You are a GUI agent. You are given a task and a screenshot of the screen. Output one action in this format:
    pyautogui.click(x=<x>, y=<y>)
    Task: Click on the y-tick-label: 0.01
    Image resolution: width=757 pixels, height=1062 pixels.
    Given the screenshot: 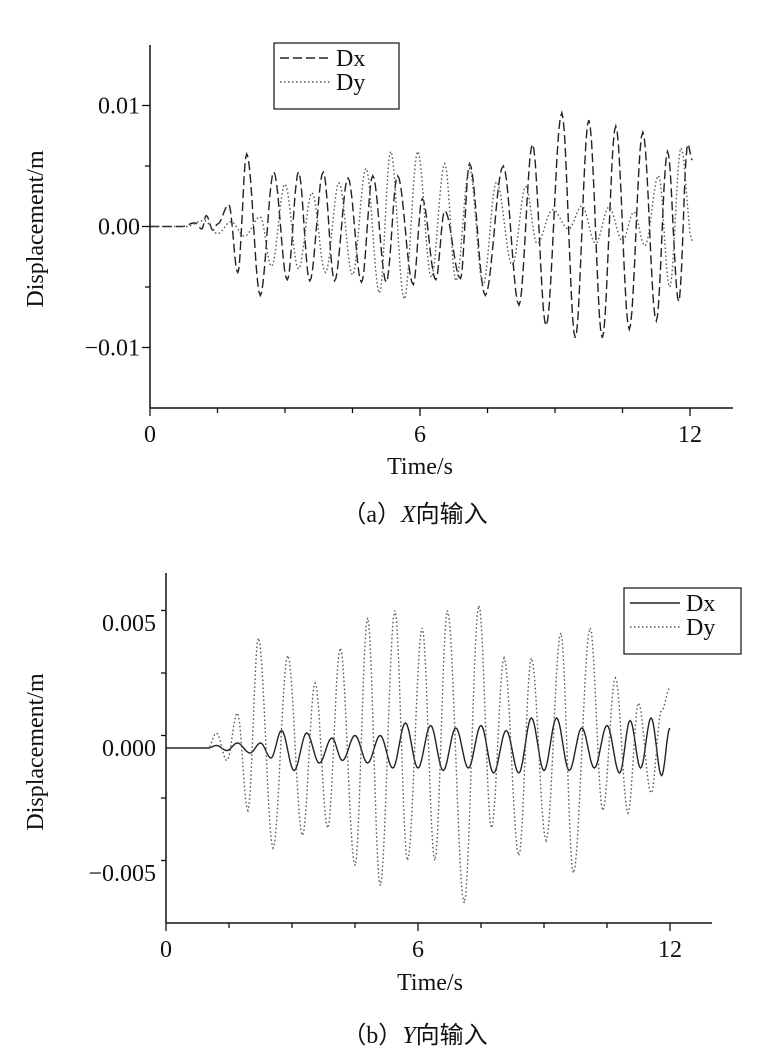 What is the action you would take?
    pyautogui.click(x=119, y=107)
    